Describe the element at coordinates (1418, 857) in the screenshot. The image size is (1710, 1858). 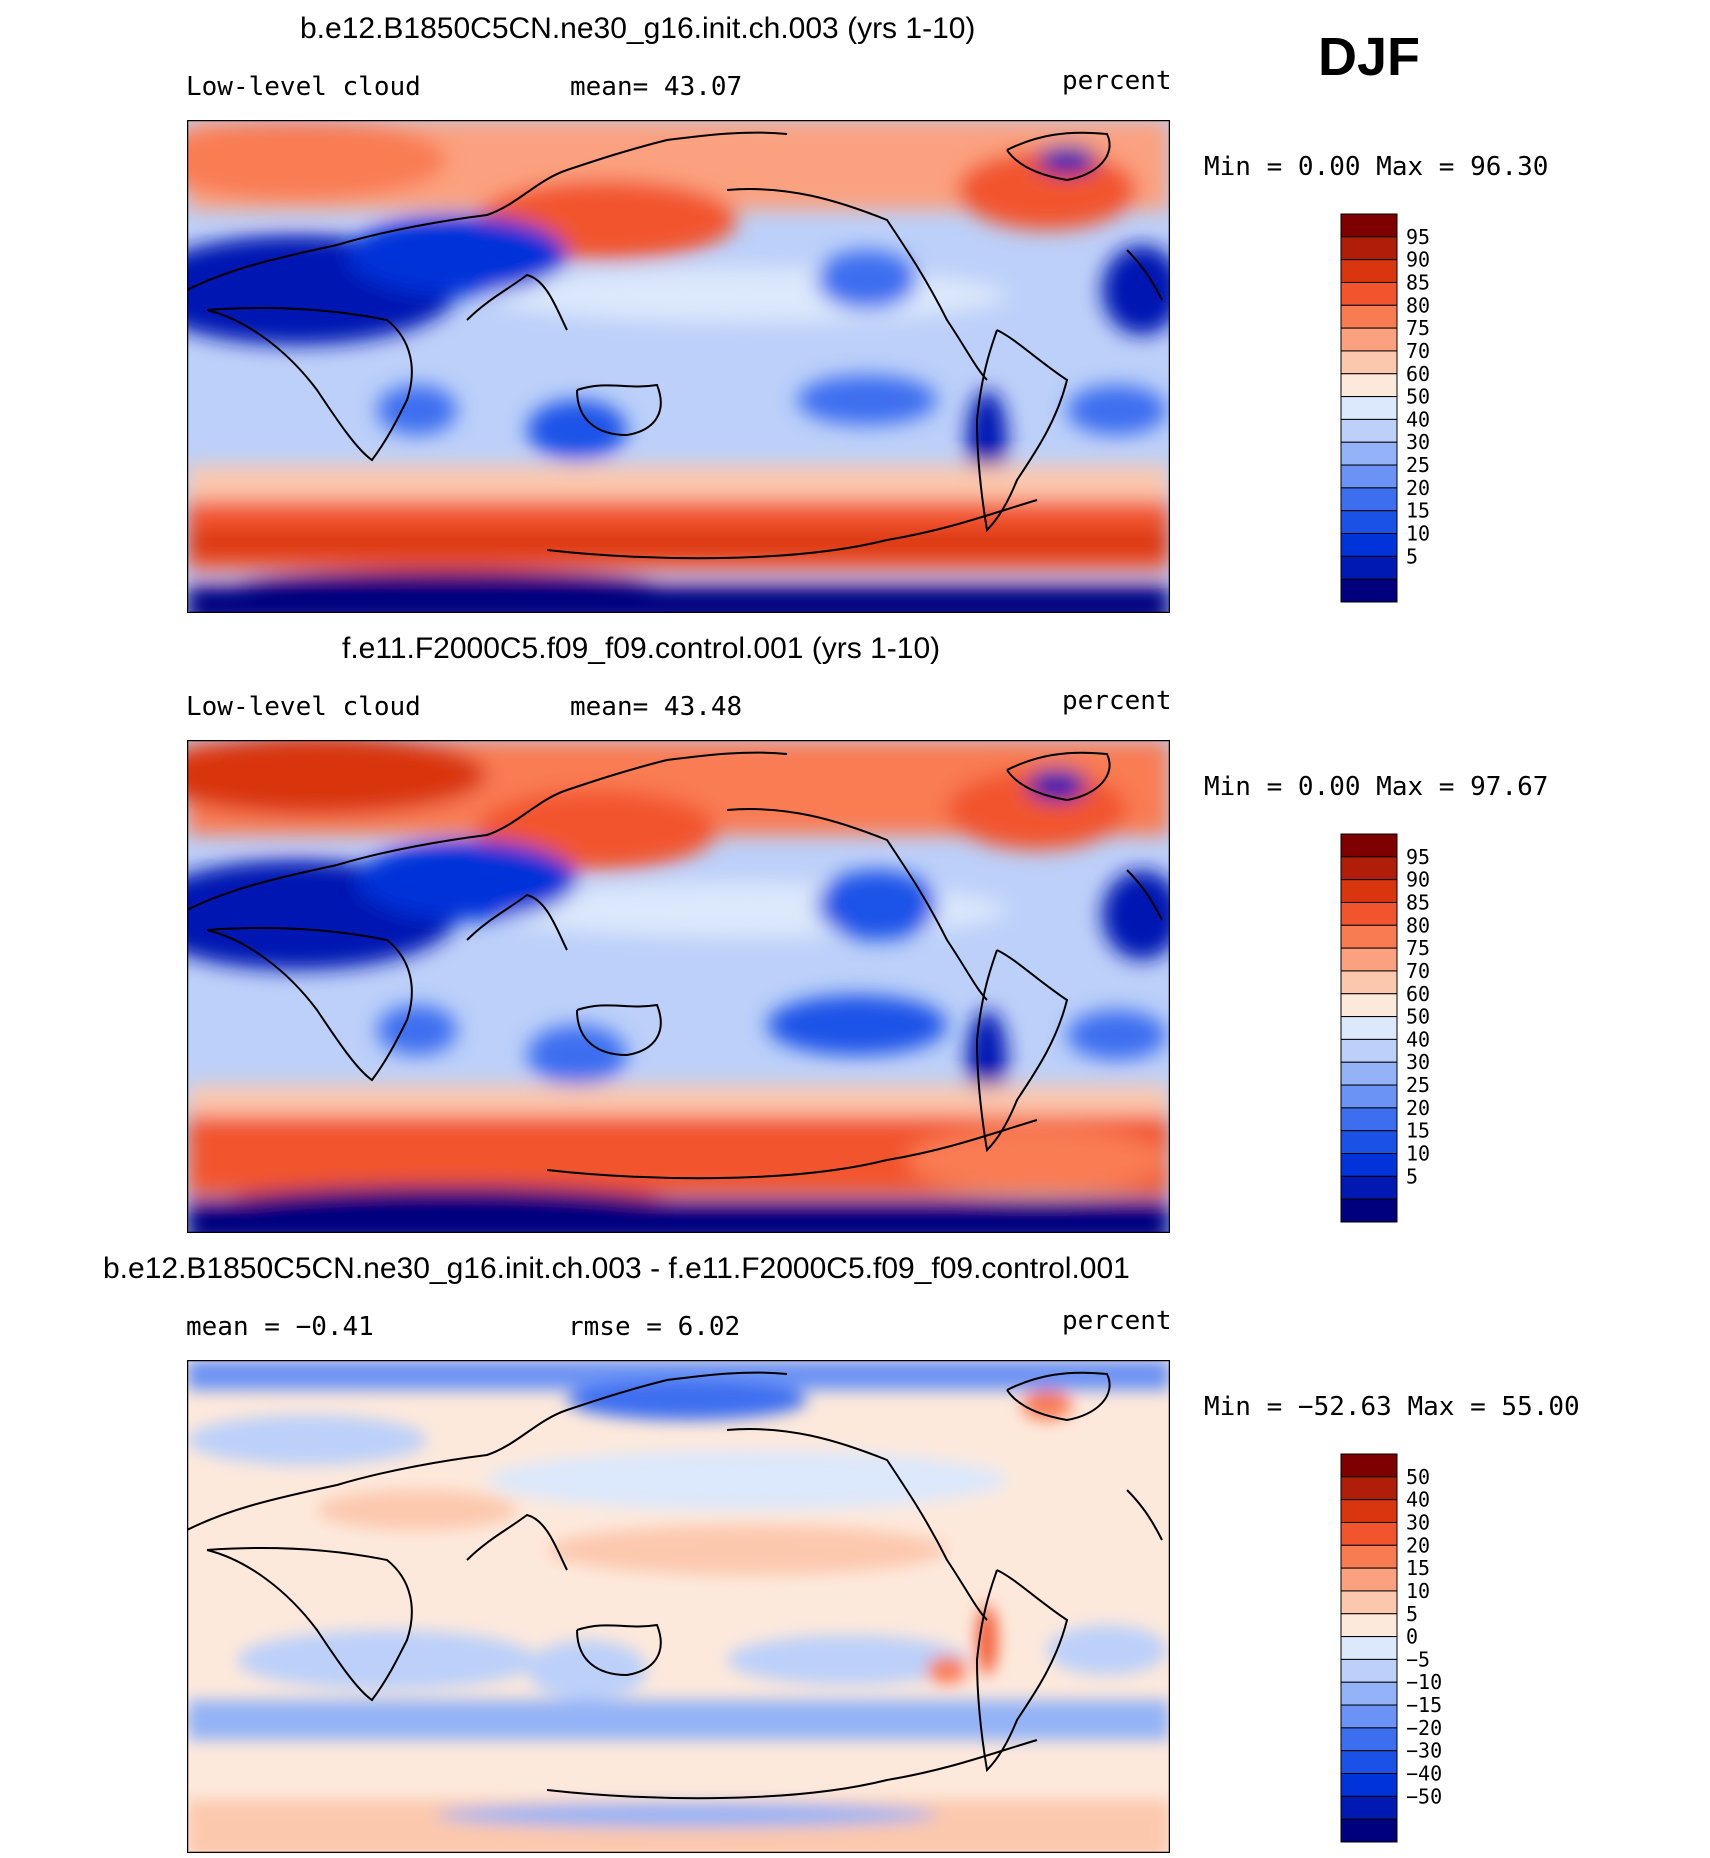
I see `panel-2-colorbar-label: 95` at that location.